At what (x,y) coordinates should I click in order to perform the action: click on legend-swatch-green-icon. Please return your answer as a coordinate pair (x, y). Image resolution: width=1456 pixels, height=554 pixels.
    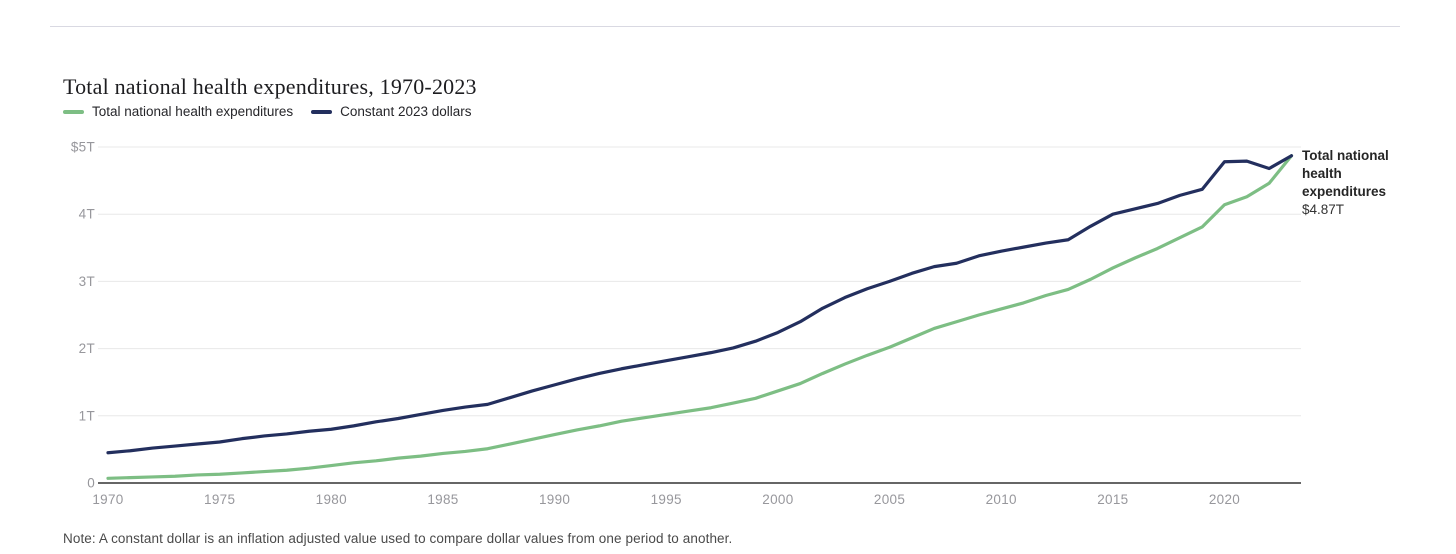
    Looking at the image, I should click on (73, 111).